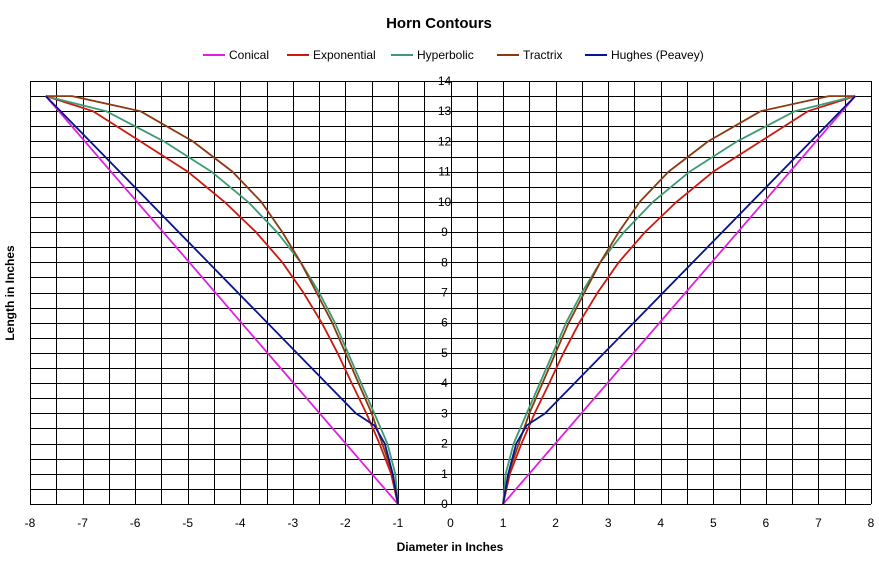 This screenshot has height=561, width=879. Describe the element at coordinates (249, 55) in the screenshot. I see `legend-label: Conical` at that location.